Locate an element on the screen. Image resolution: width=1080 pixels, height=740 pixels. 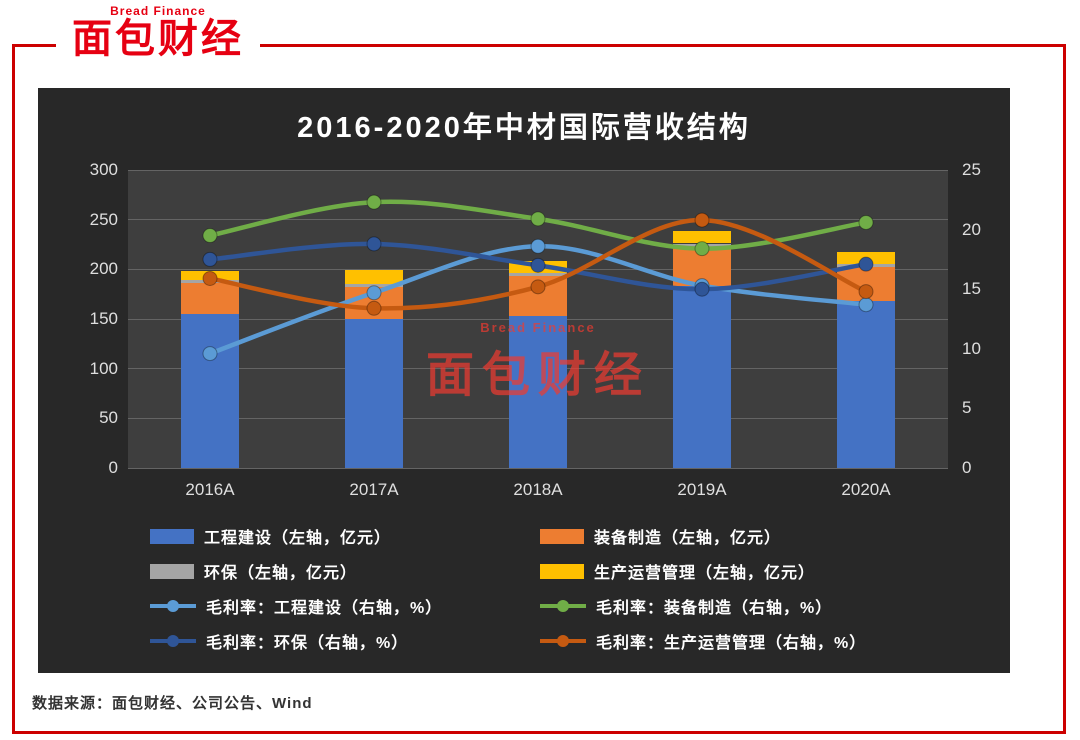
legend-label: 生产运营管理（左轴，亿元） is located at coordinates (705, 573).